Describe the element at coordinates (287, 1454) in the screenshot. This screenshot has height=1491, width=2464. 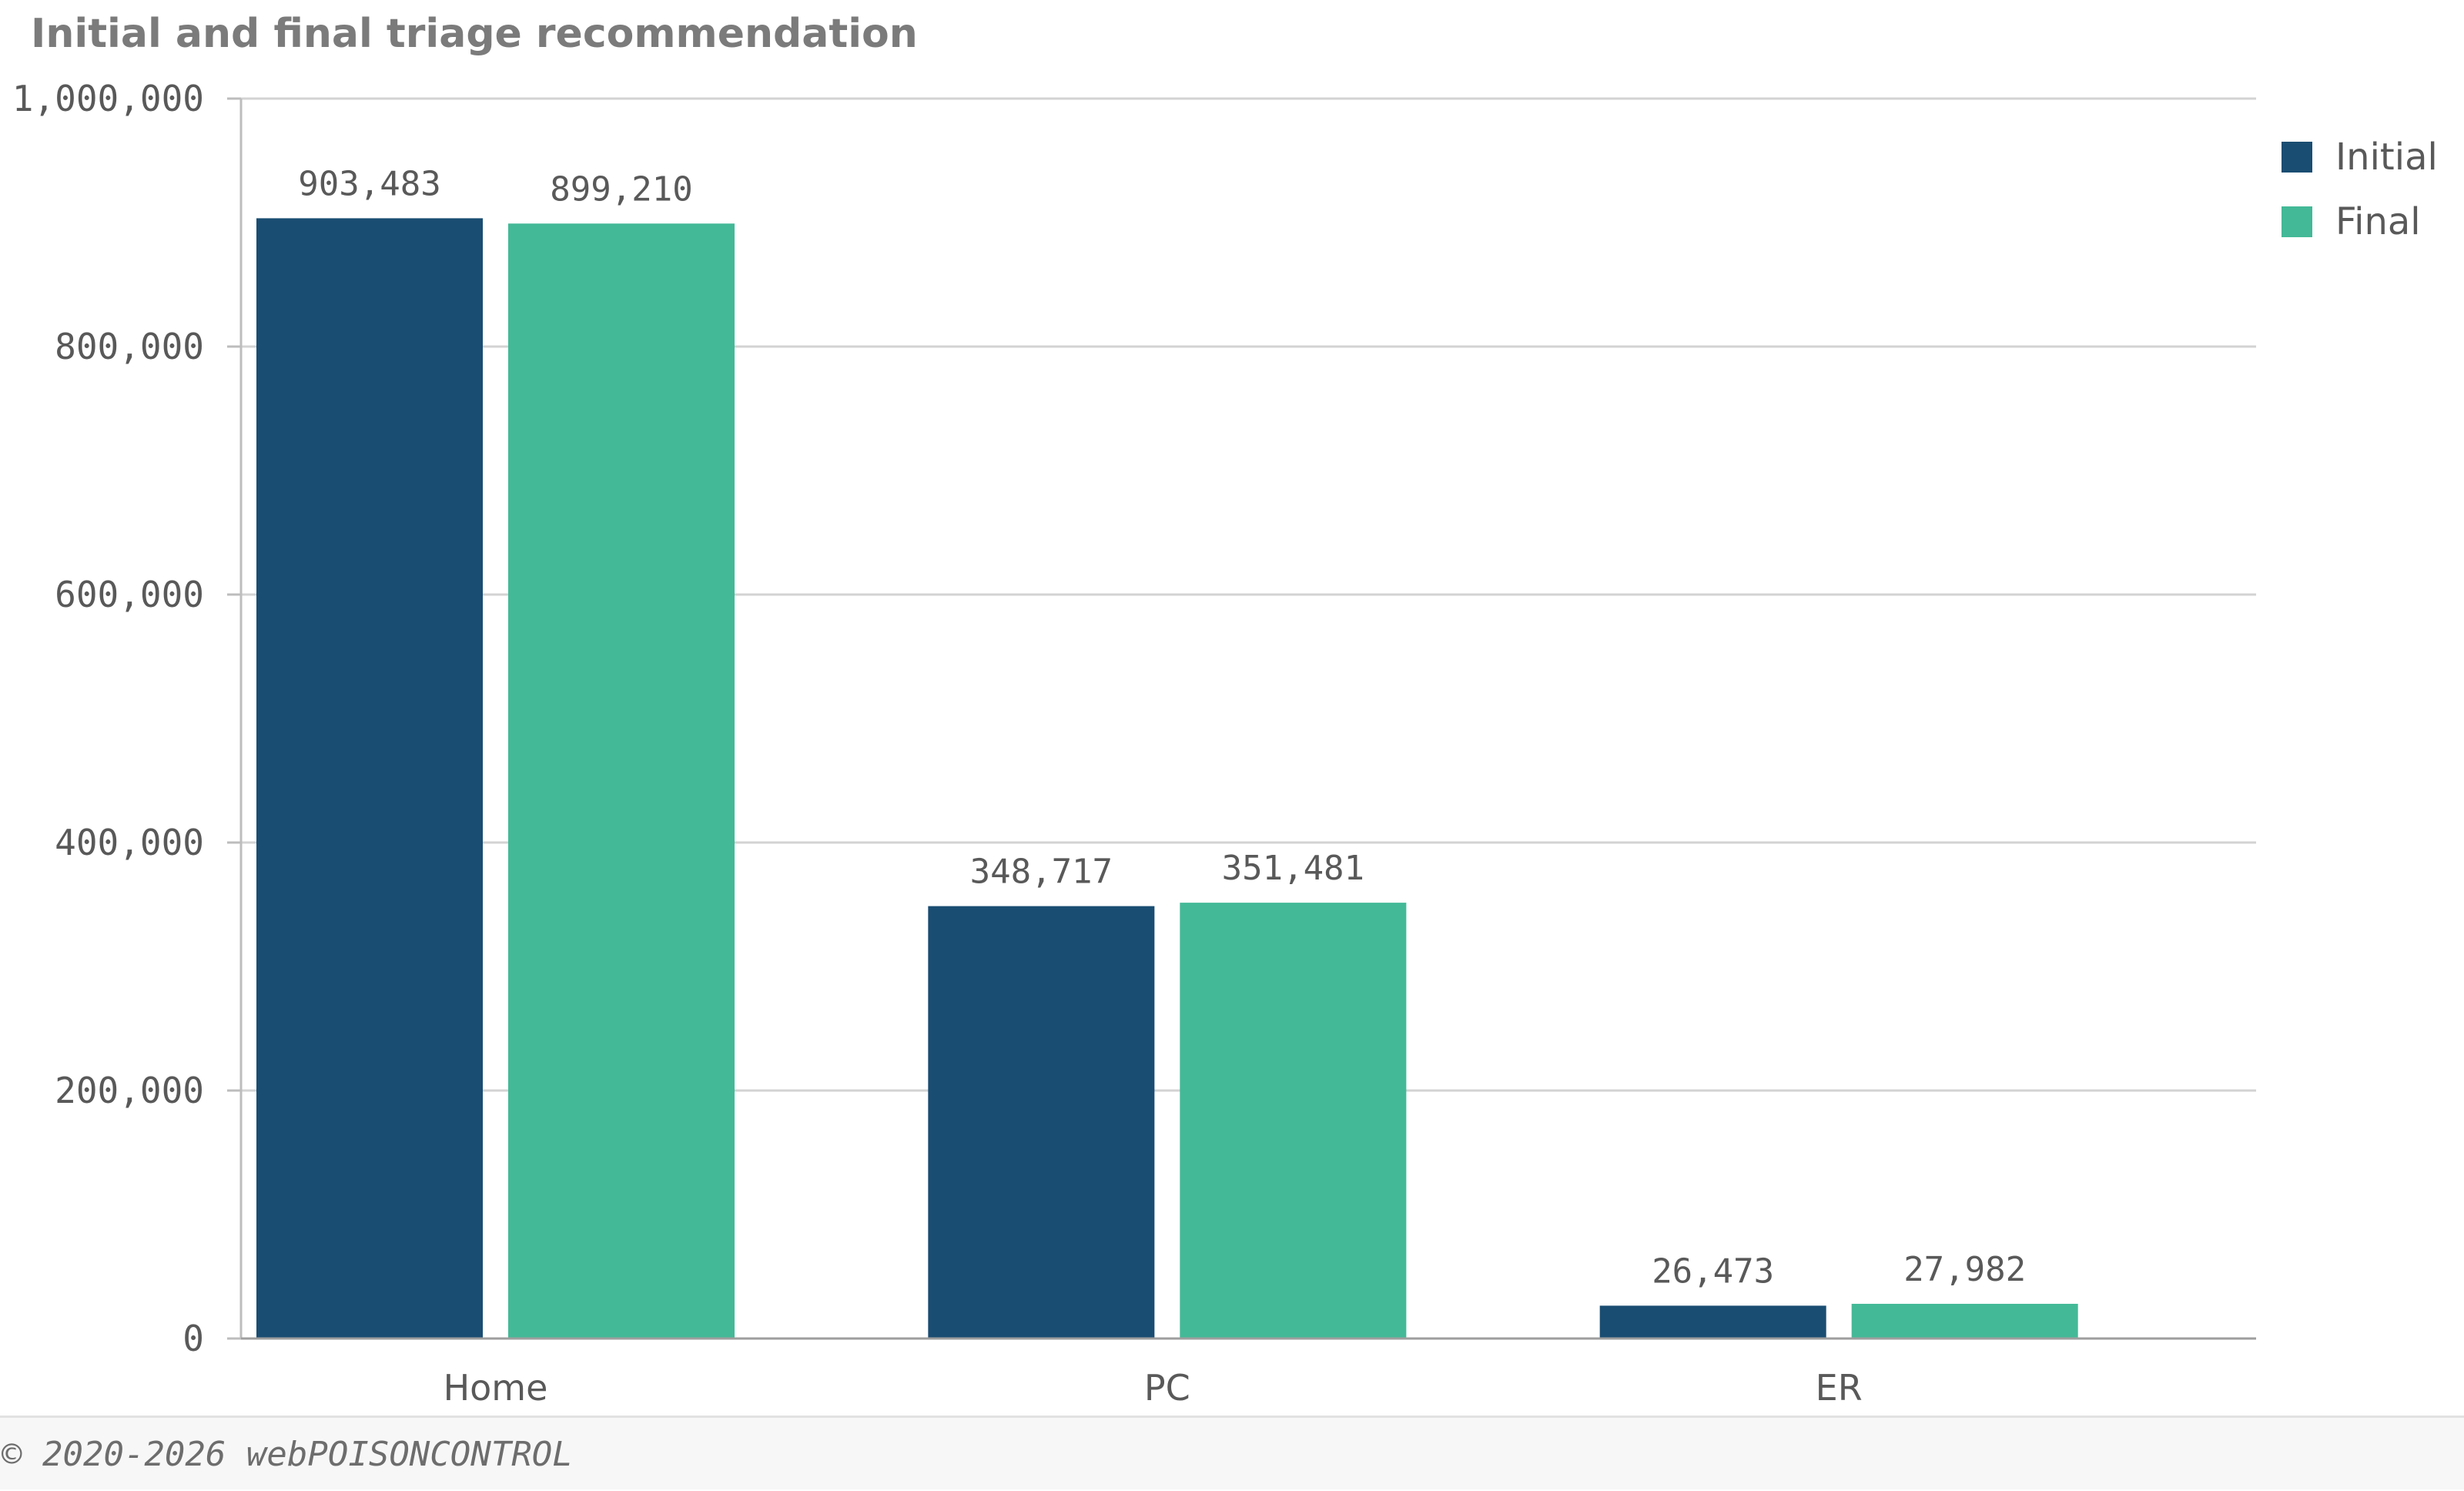
I see `copyright-text: © 2020-2026 webPOISONCONTROL` at that location.